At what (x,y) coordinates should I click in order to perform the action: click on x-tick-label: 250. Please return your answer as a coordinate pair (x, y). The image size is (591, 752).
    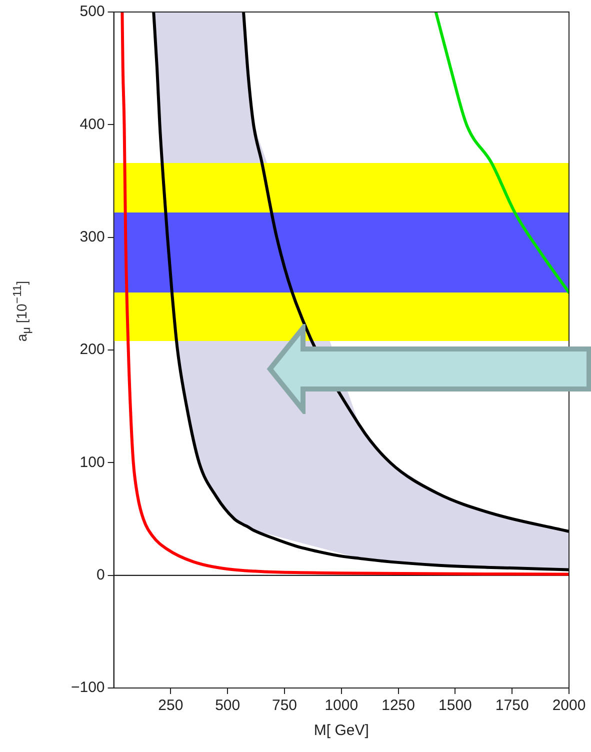
    Looking at the image, I should click on (171, 705).